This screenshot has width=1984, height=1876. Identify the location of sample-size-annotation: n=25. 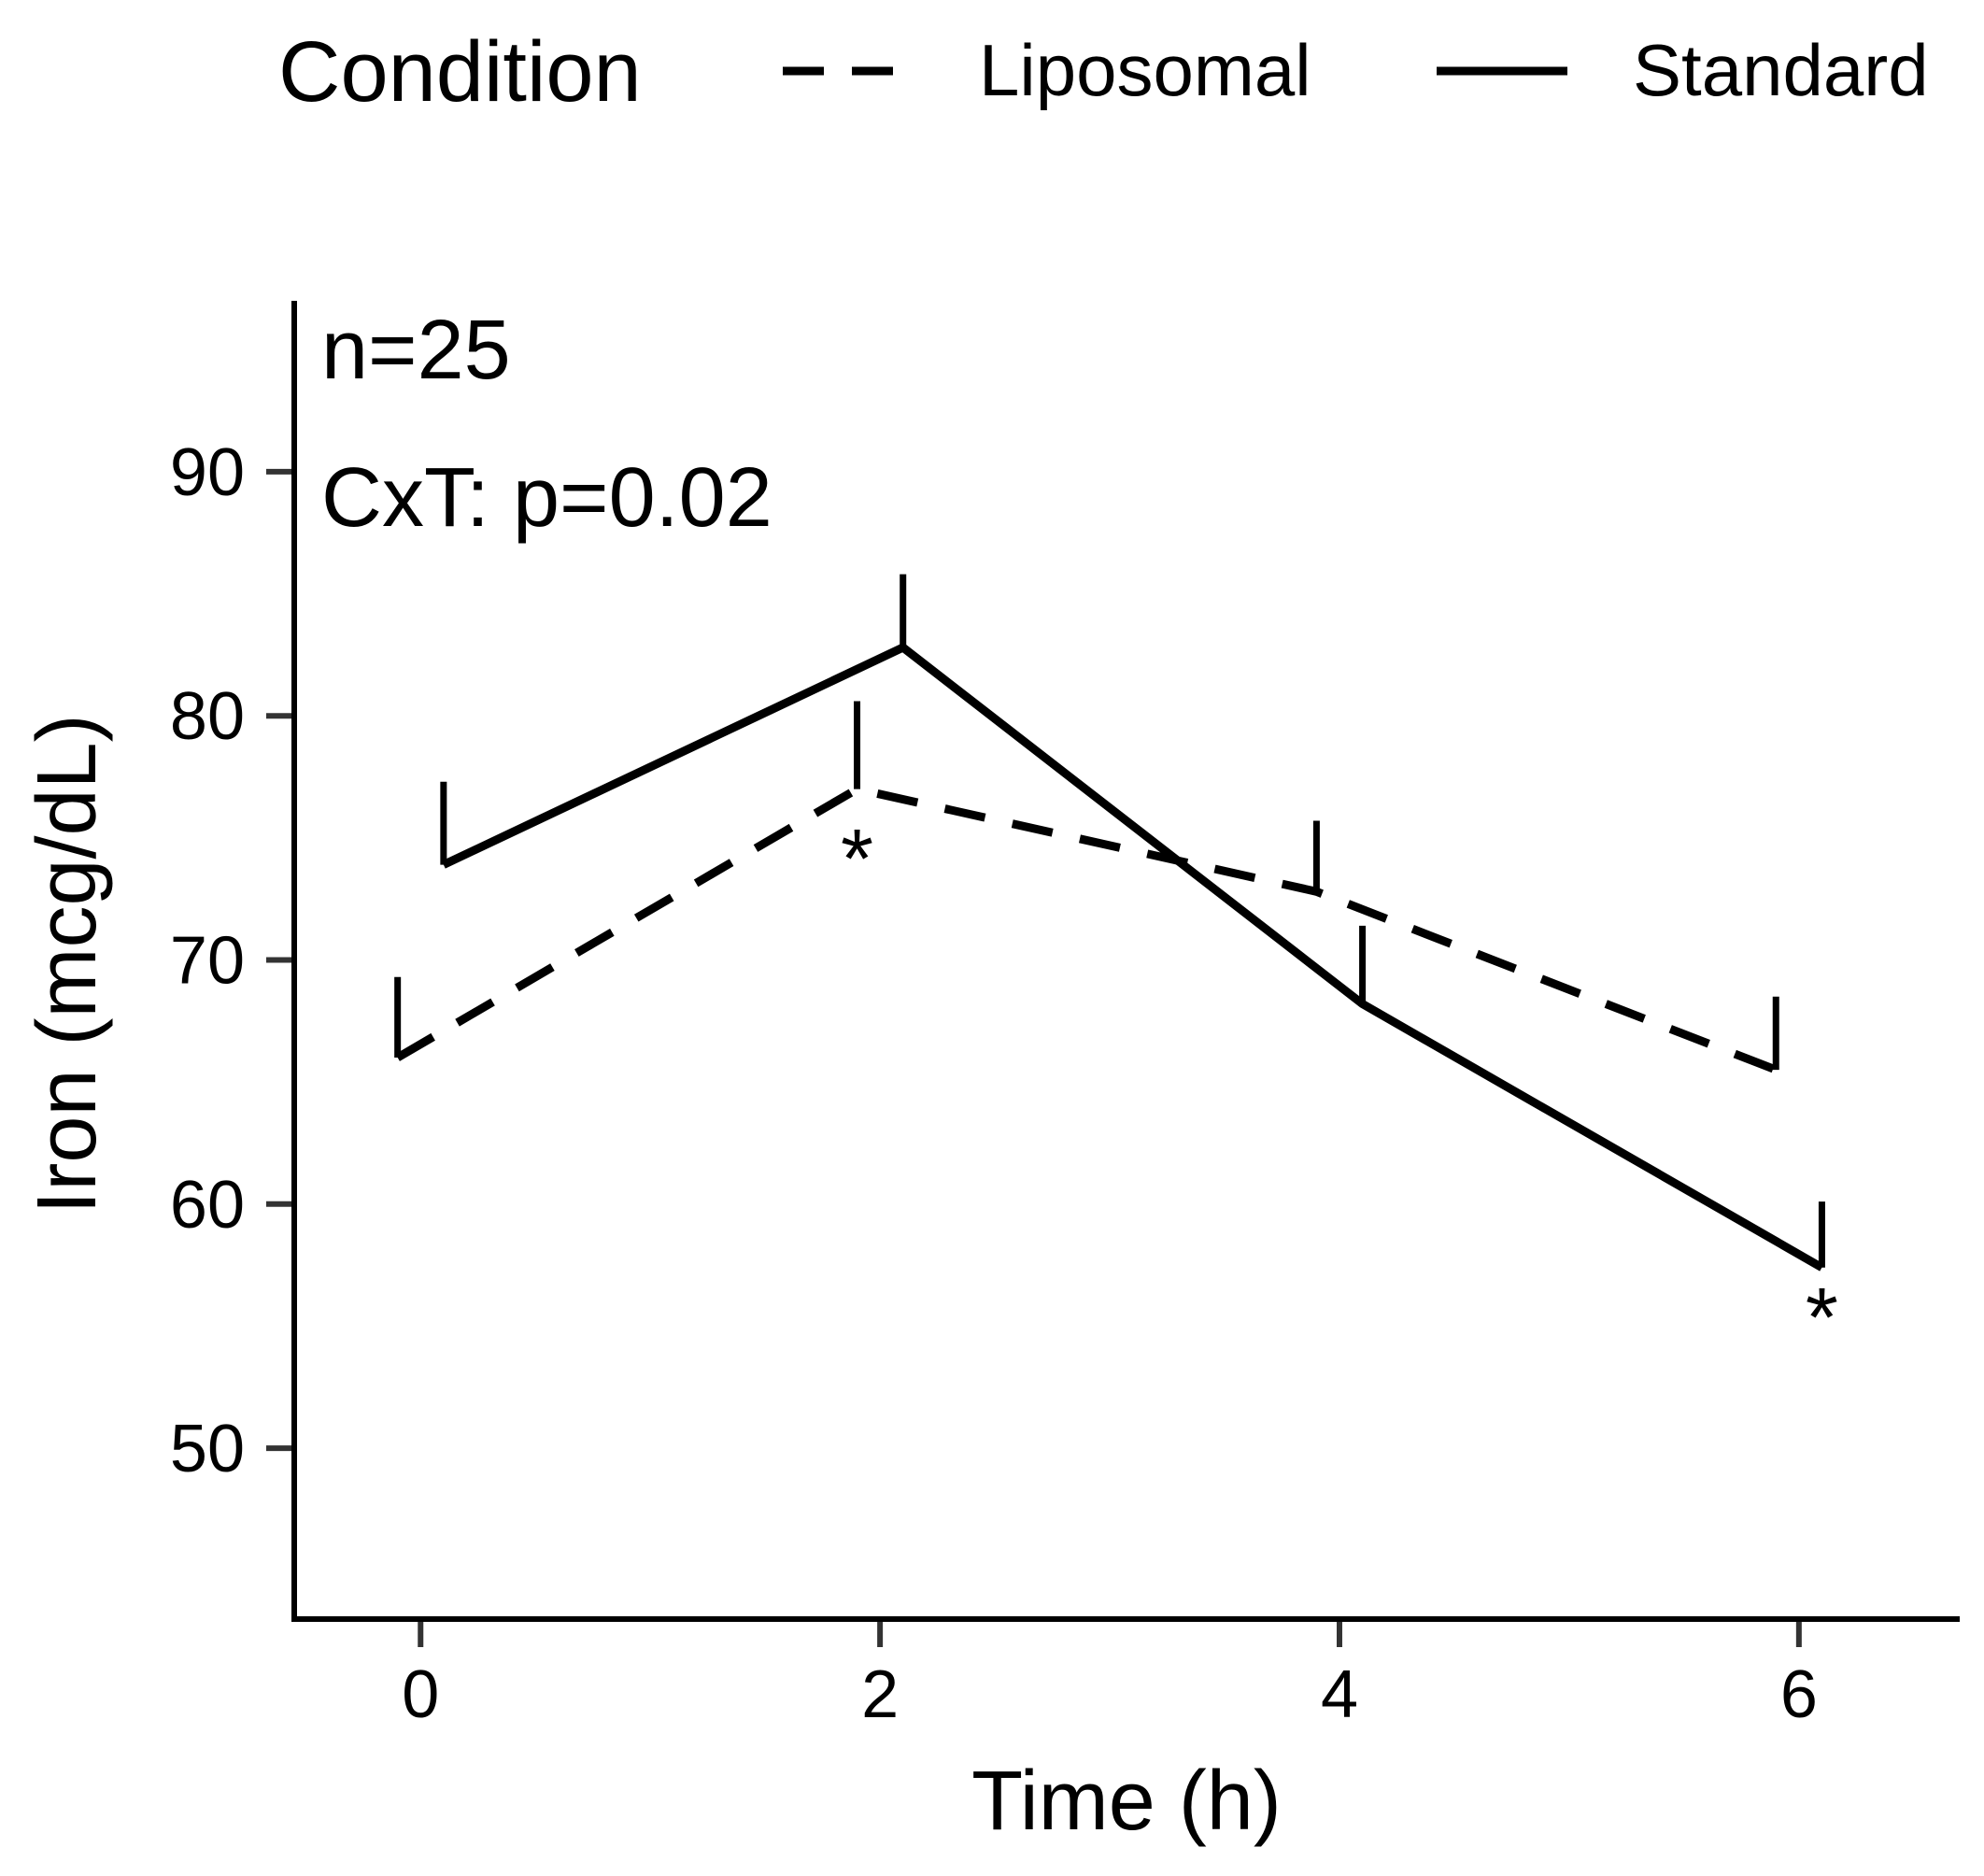
(416, 351).